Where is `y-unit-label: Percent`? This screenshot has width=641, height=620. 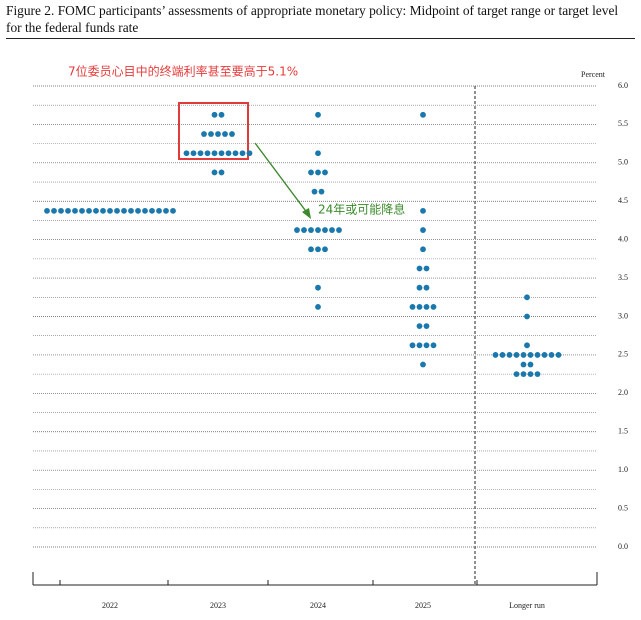 y-unit-label: Percent is located at coordinates (593, 74).